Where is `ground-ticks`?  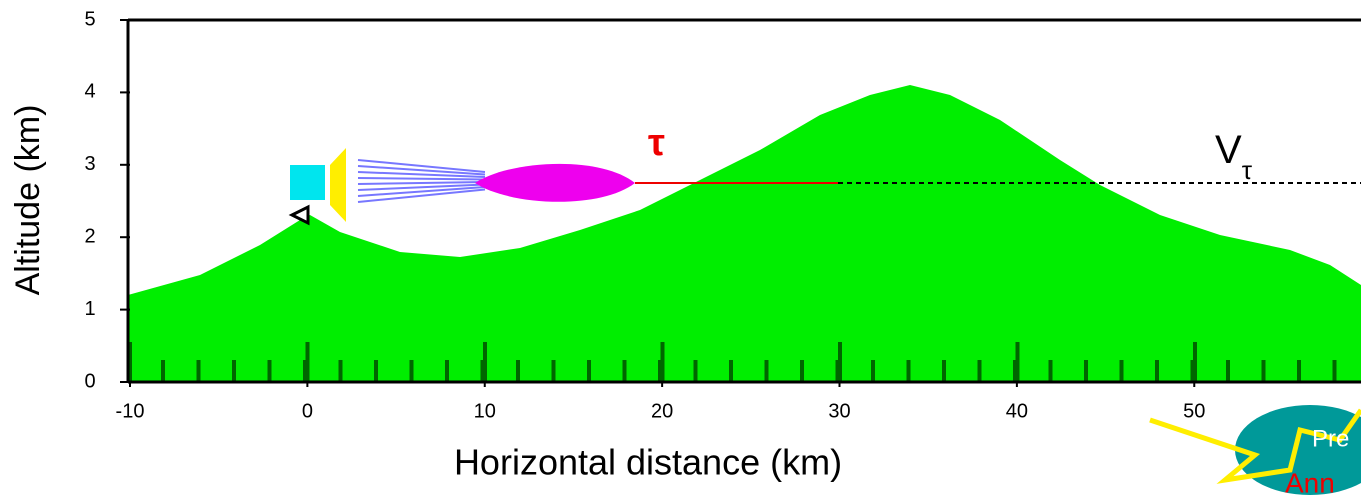
ground-ticks is located at coordinates (732, 362).